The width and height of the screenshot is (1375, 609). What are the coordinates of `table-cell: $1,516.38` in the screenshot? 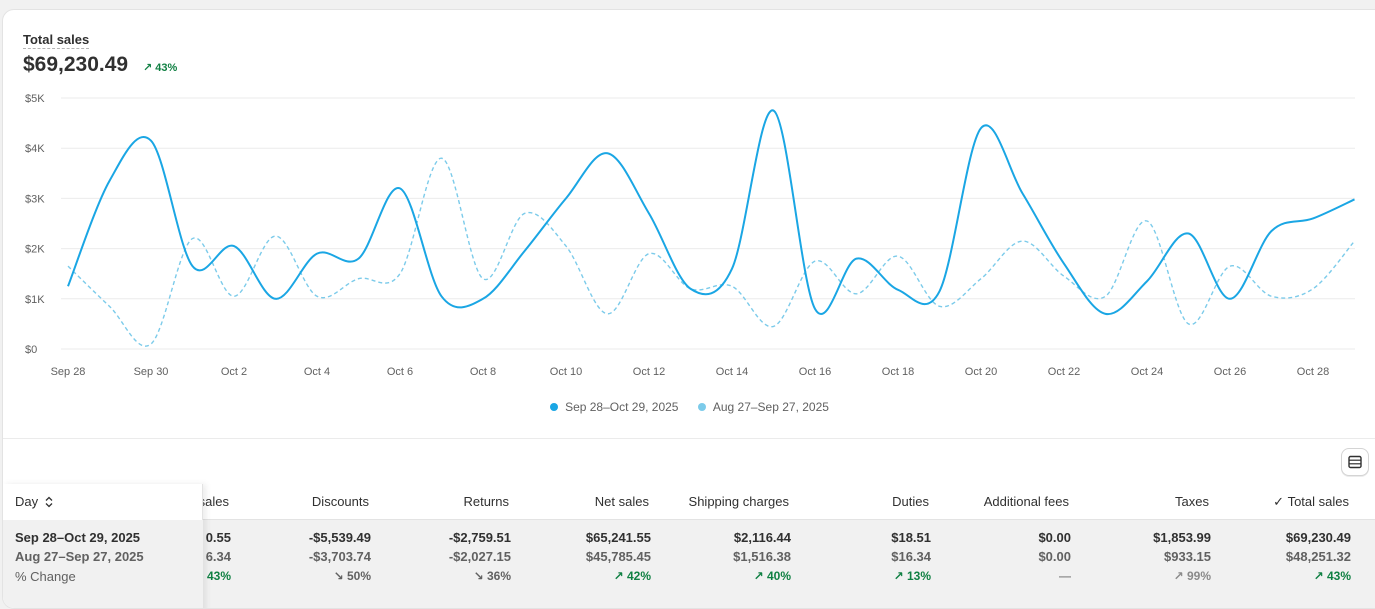 It's located at (762, 556).